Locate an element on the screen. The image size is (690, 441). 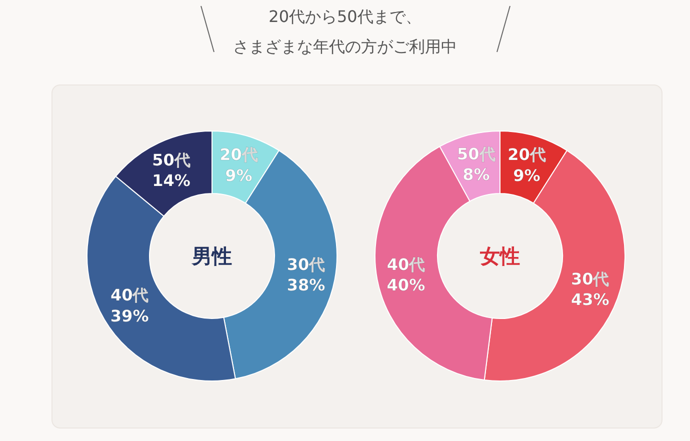
data-label: 8% is located at coordinates (476, 174).